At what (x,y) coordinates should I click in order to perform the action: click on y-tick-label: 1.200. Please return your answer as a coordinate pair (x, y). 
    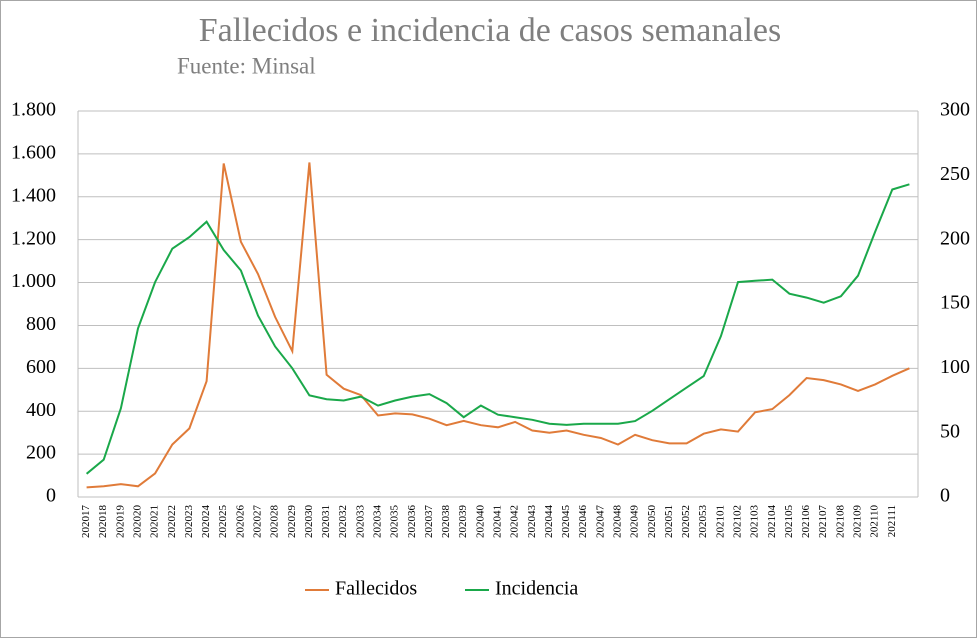
    Looking at the image, I should click on (33, 238).